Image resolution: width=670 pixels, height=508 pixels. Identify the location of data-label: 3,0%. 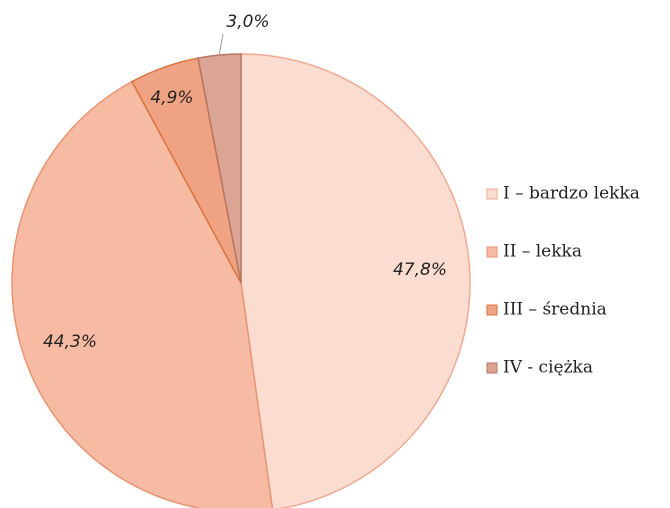
(247, 22).